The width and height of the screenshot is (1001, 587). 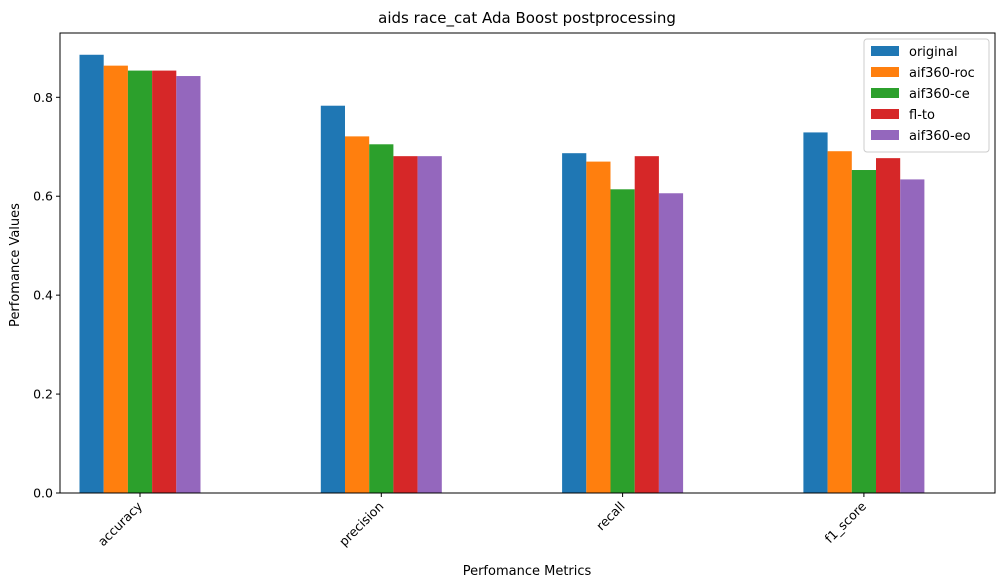 I want to click on legend-label-aif360-roc: aif360-roc, so click(x=942, y=73).